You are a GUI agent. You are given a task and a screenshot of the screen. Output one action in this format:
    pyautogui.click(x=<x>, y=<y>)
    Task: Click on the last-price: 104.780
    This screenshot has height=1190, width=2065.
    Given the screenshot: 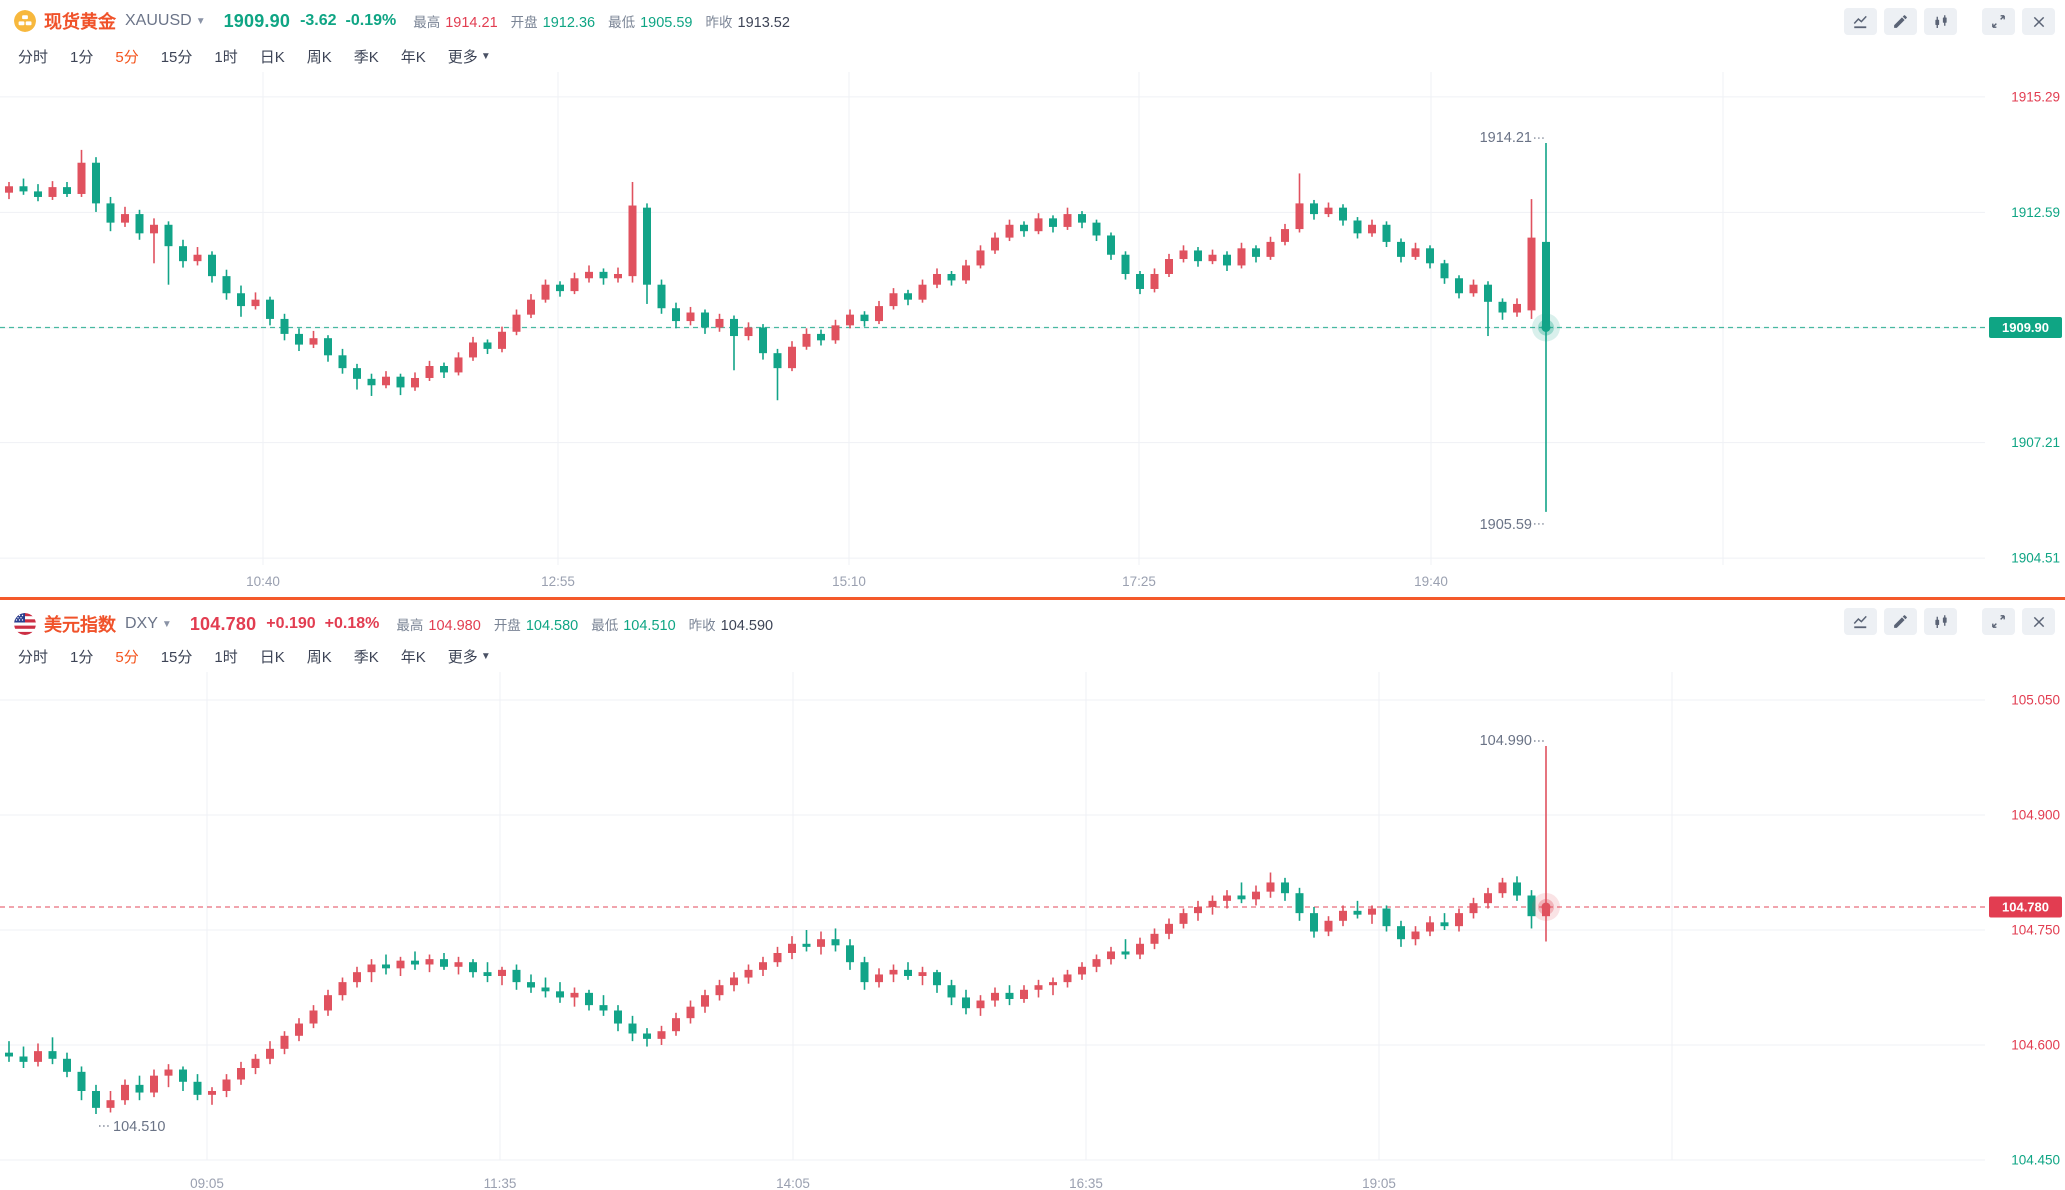 What is the action you would take?
    pyautogui.click(x=223, y=623)
    